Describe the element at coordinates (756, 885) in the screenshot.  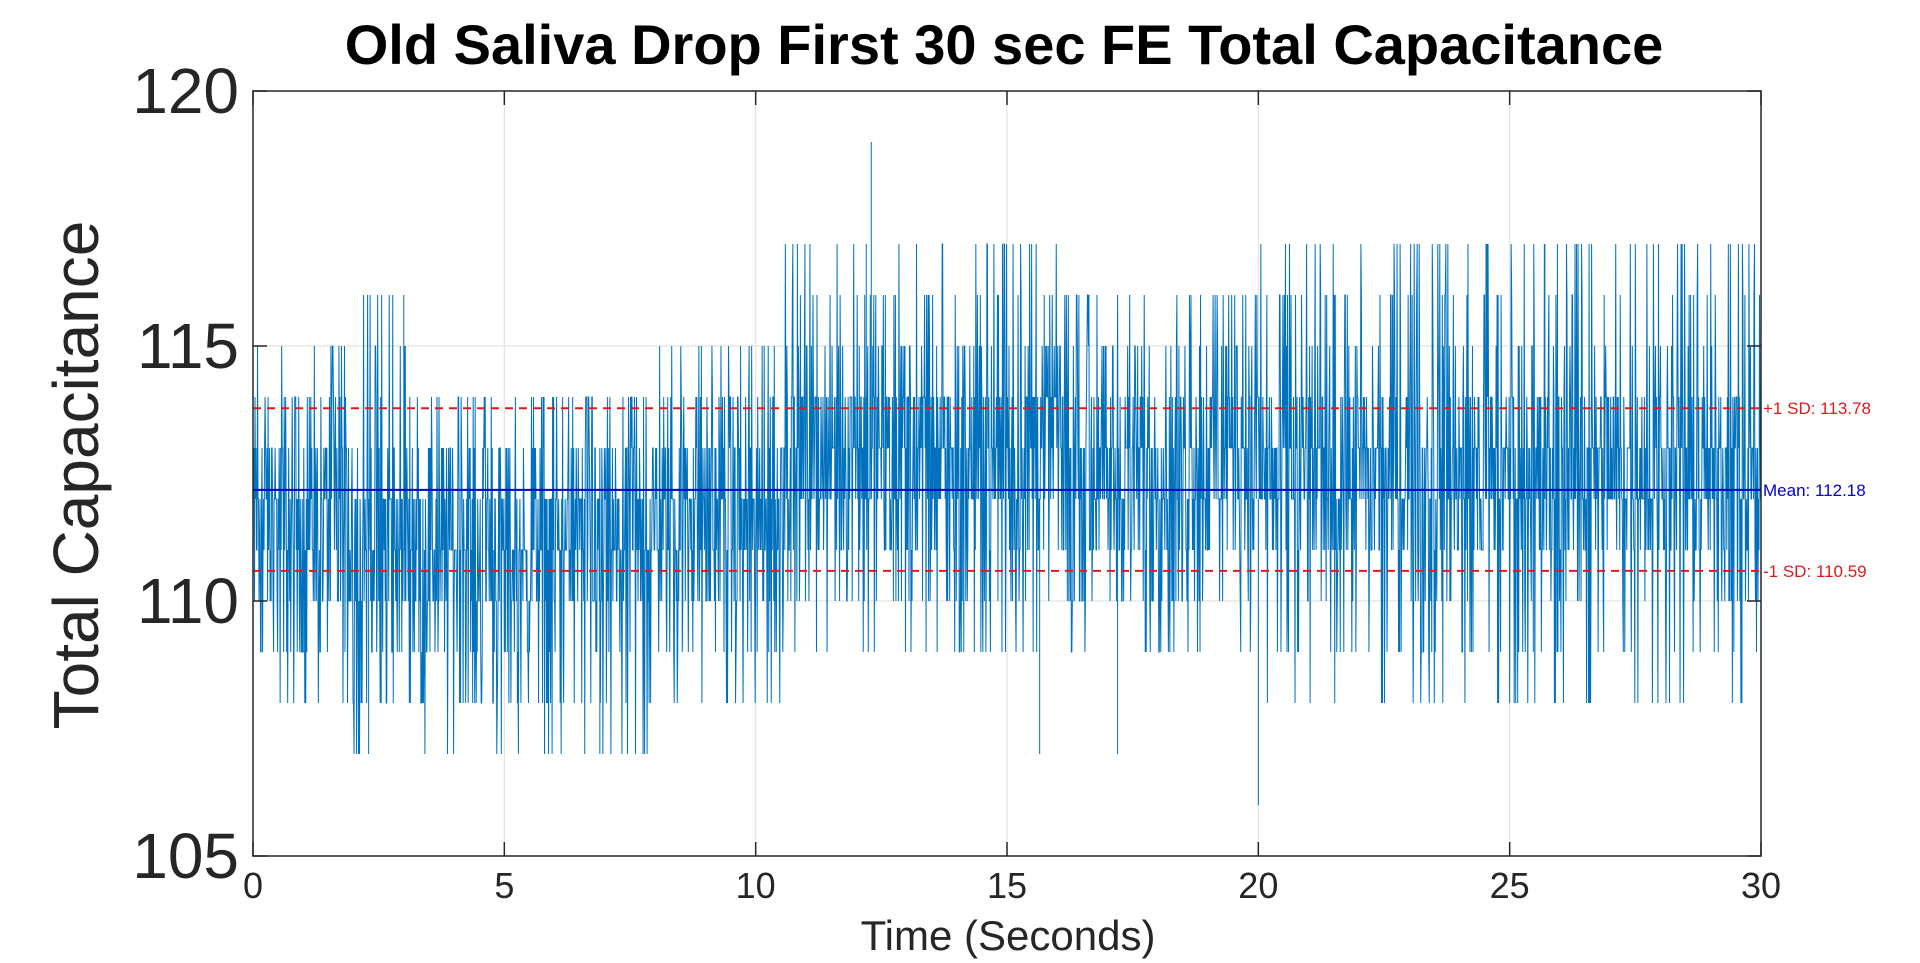
I see `x-tick-label: 10` at that location.